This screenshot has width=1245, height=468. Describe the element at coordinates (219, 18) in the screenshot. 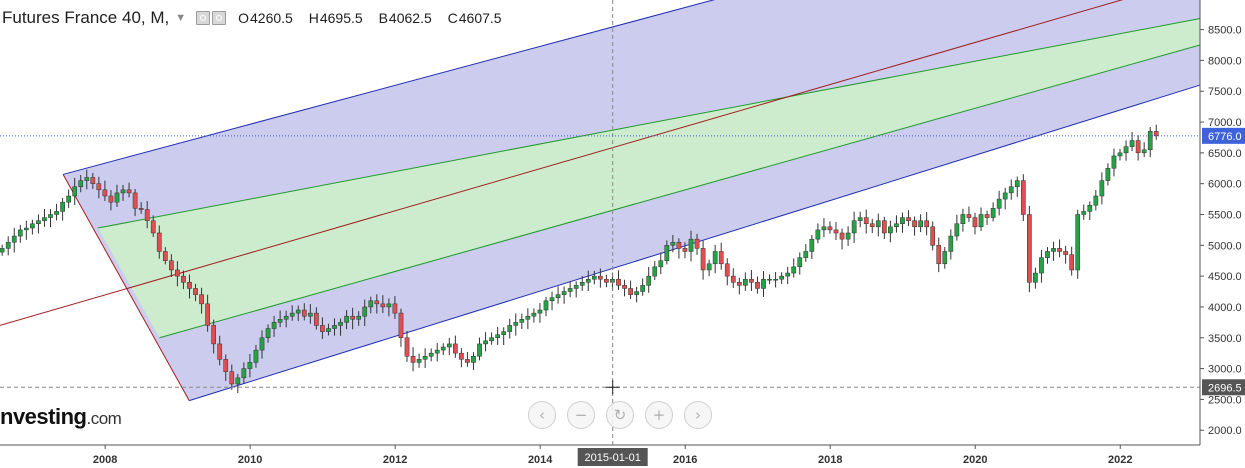

I see `camera-icon` at that location.